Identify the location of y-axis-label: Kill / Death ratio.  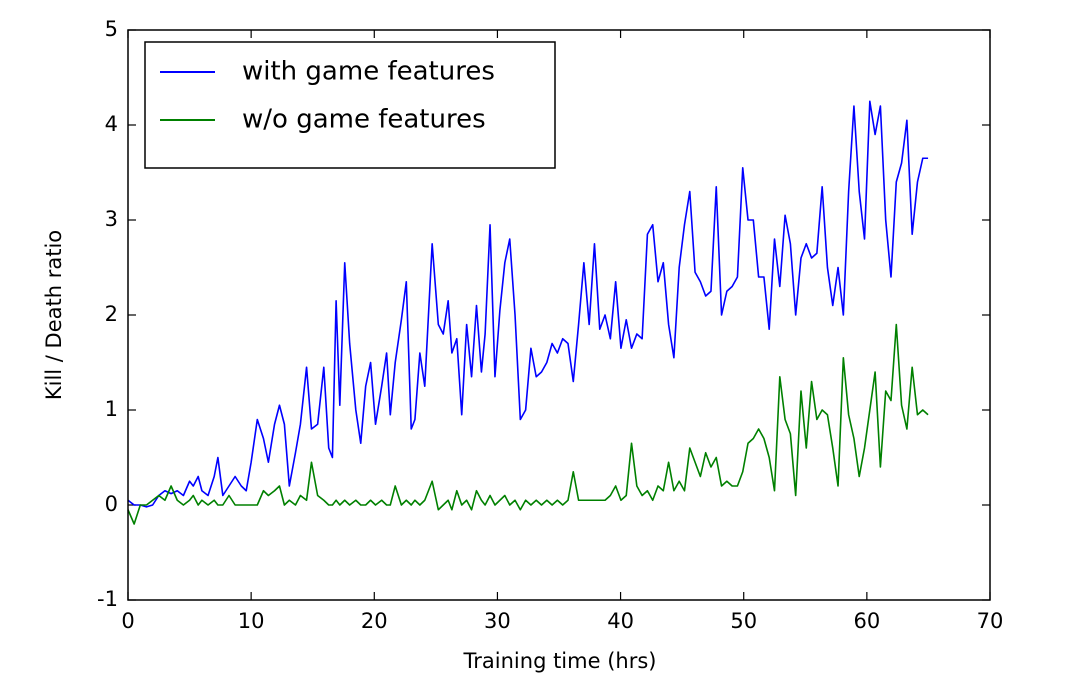
(54, 315).